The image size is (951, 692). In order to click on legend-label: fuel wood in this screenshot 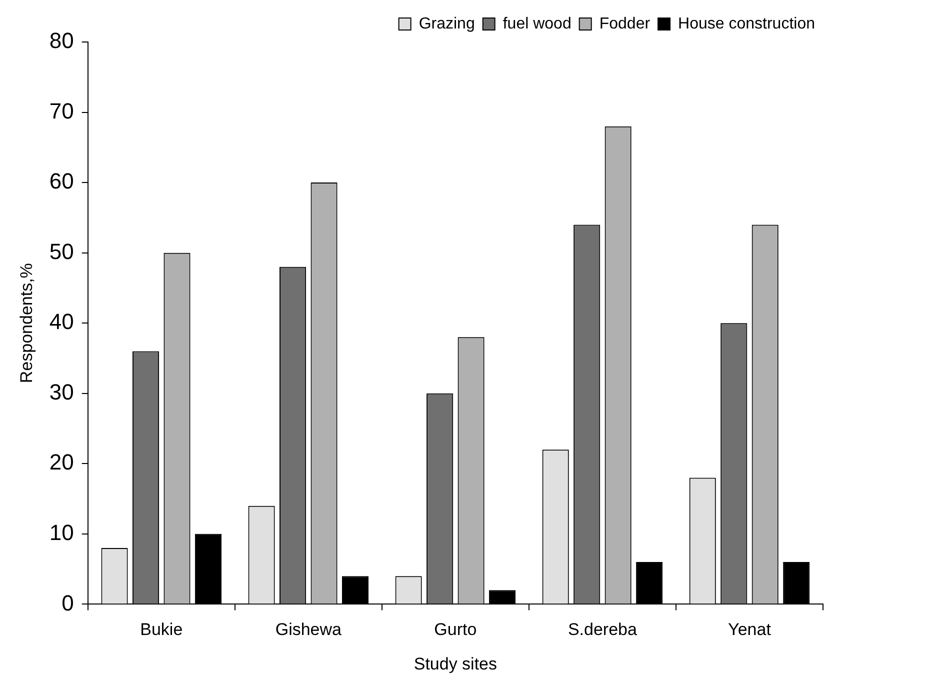, I will do `click(537, 23)`.